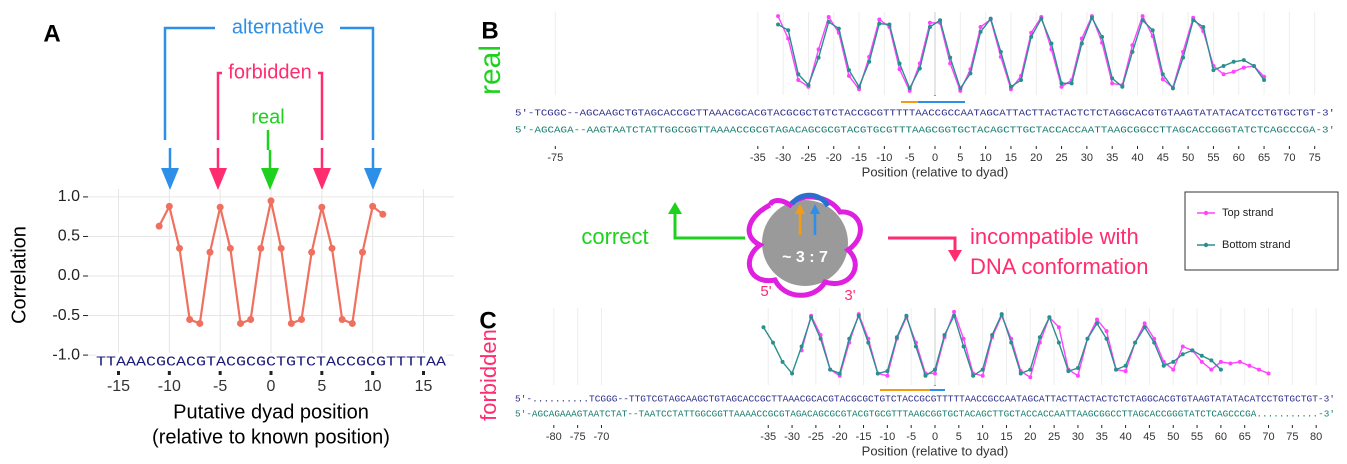 The width and height of the screenshot is (1347, 464). What do you see at coordinates (1264, 158) in the screenshot?
I see `x-tick-label: 65` at bounding box center [1264, 158].